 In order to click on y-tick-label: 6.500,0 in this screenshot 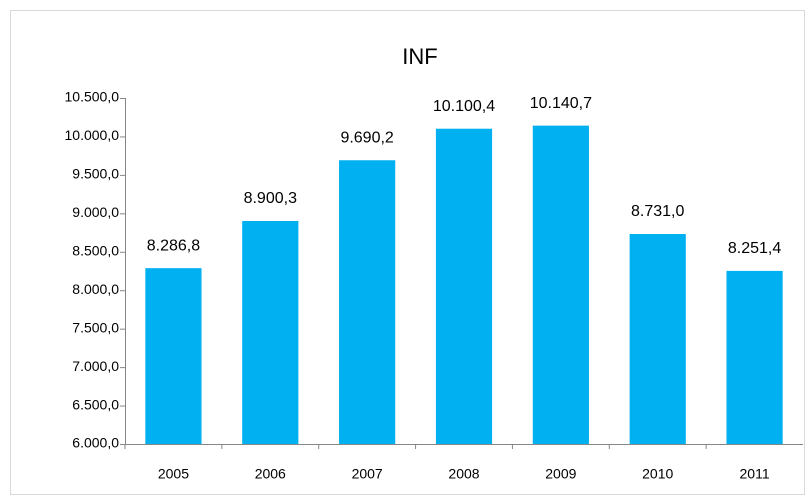, I will do `click(95, 404)`.